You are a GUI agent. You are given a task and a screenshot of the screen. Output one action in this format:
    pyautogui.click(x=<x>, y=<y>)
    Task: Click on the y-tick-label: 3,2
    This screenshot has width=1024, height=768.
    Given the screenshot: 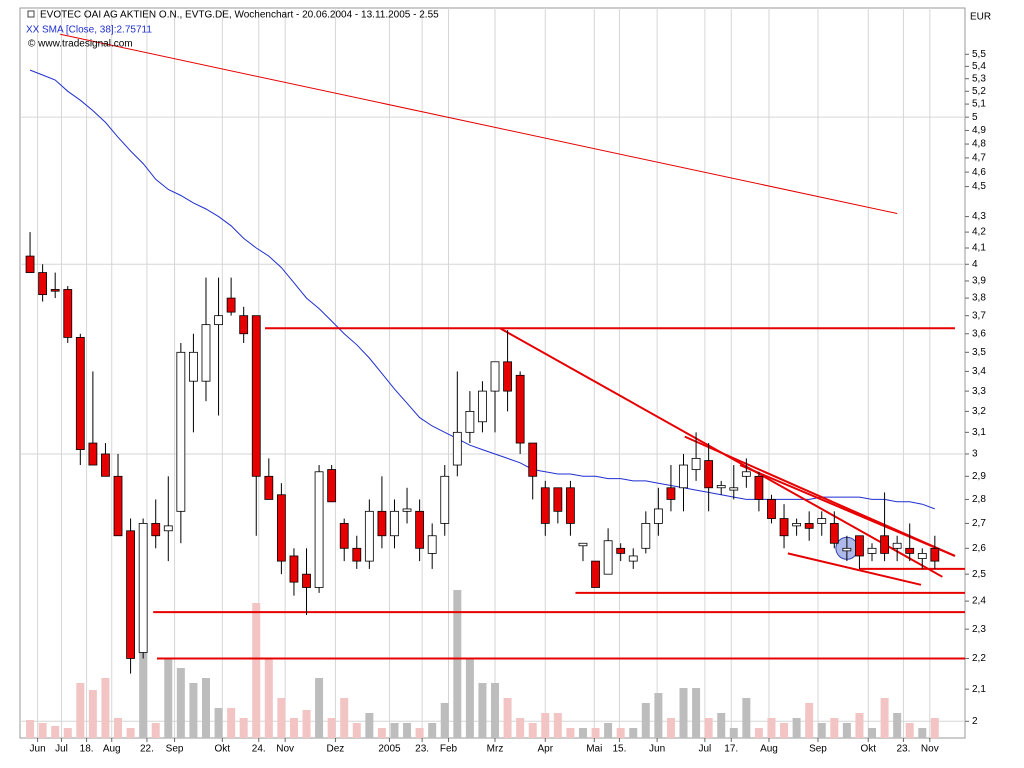 What is the action you would take?
    pyautogui.click(x=979, y=411)
    